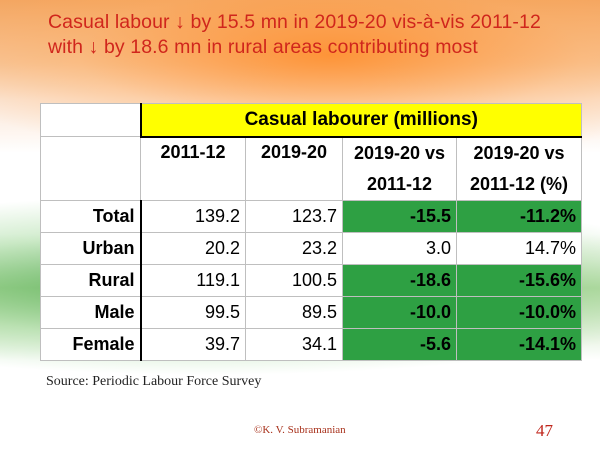  I want to click on row-label: Urban, so click(91, 248).